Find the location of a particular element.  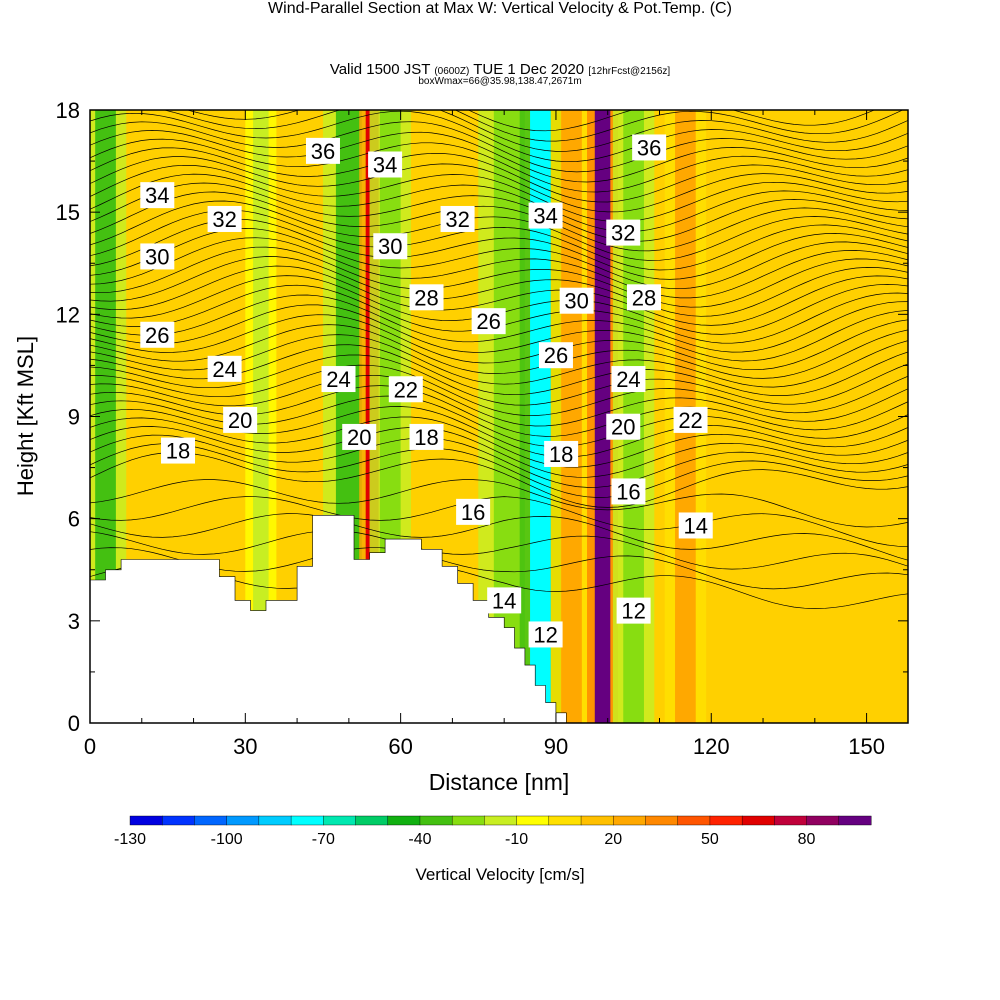

isentrope-label: 20 is located at coordinates (240, 419).